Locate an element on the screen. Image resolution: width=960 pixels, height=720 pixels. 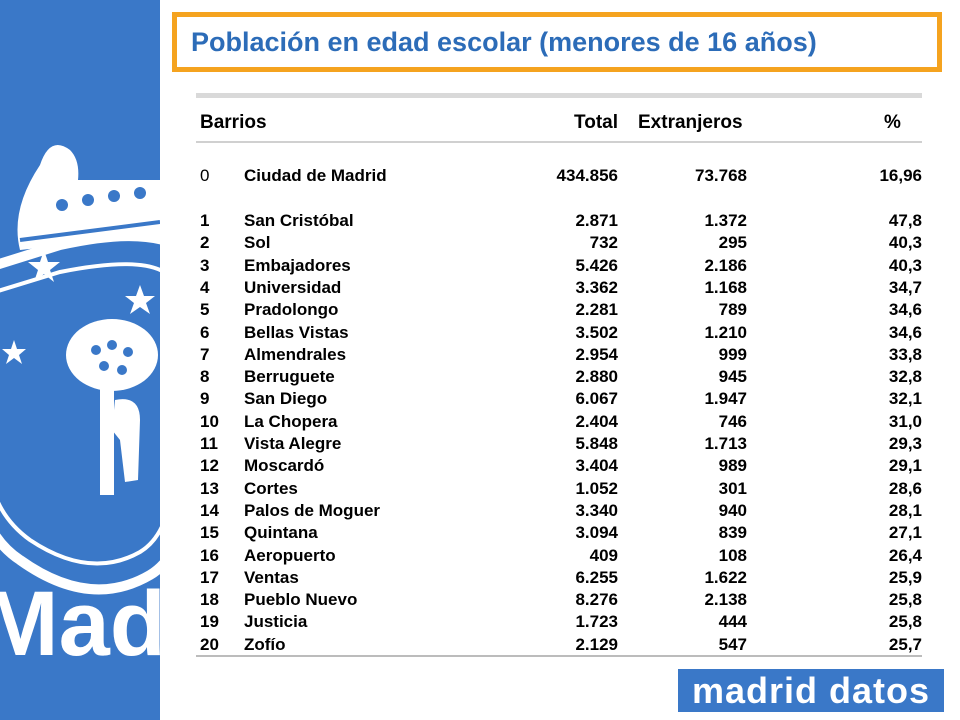
row-total: 8.276 is located at coordinates (596, 600).